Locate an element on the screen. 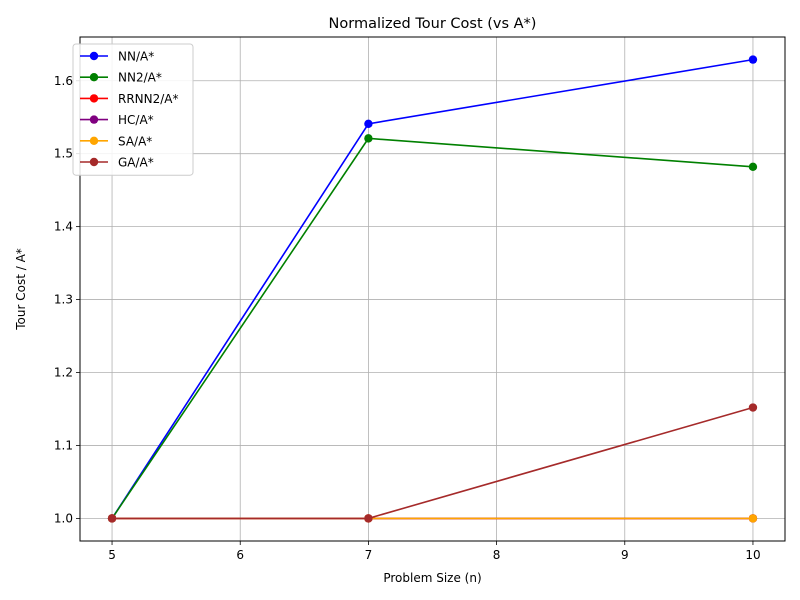 The image size is (800, 600). x-tick-label: 9 is located at coordinates (625, 555).